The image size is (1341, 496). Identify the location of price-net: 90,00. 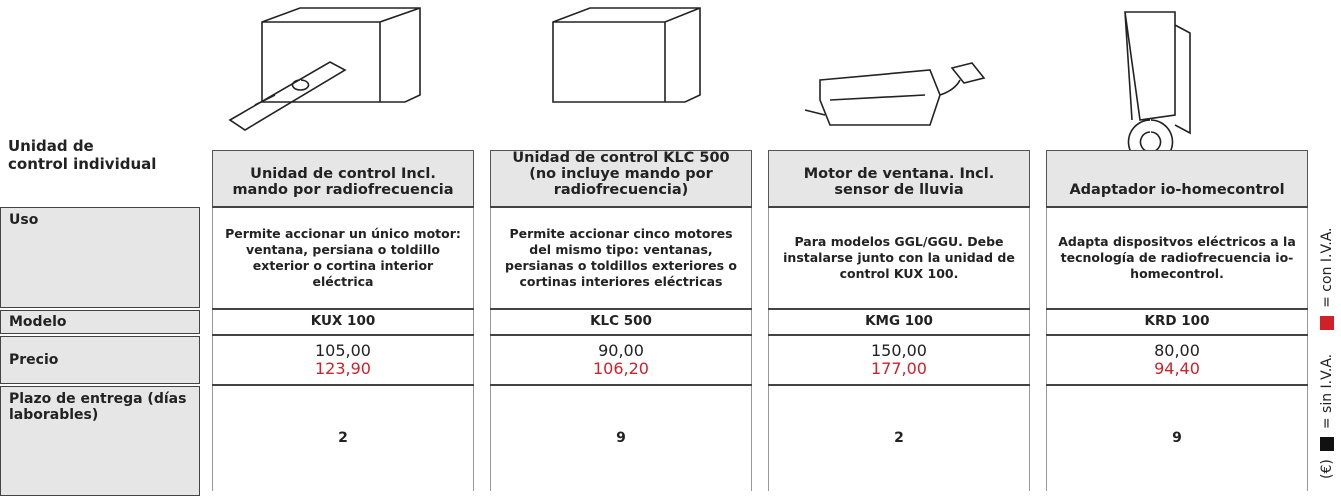
(621, 350).